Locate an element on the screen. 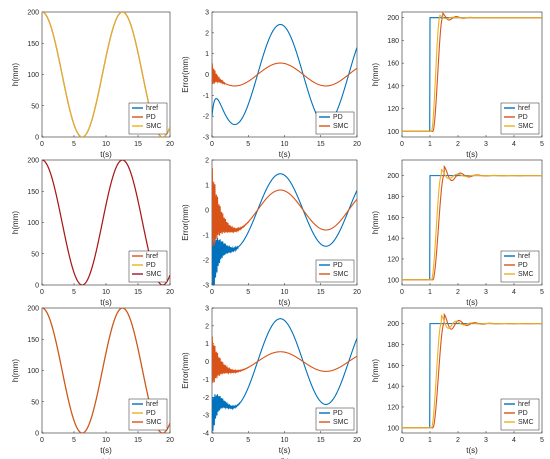  y-tick-label: 3 is located at coordinates (207, 309).